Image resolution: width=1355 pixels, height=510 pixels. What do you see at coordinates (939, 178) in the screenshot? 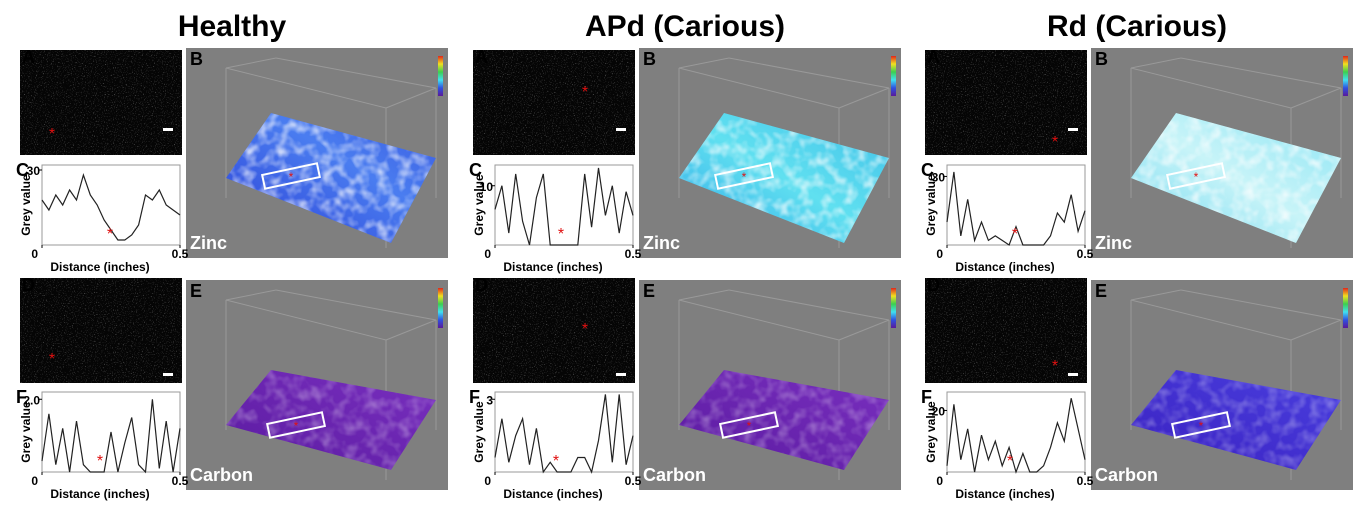
I see `y-tick-label: 30` at bounding box center [939, 178].